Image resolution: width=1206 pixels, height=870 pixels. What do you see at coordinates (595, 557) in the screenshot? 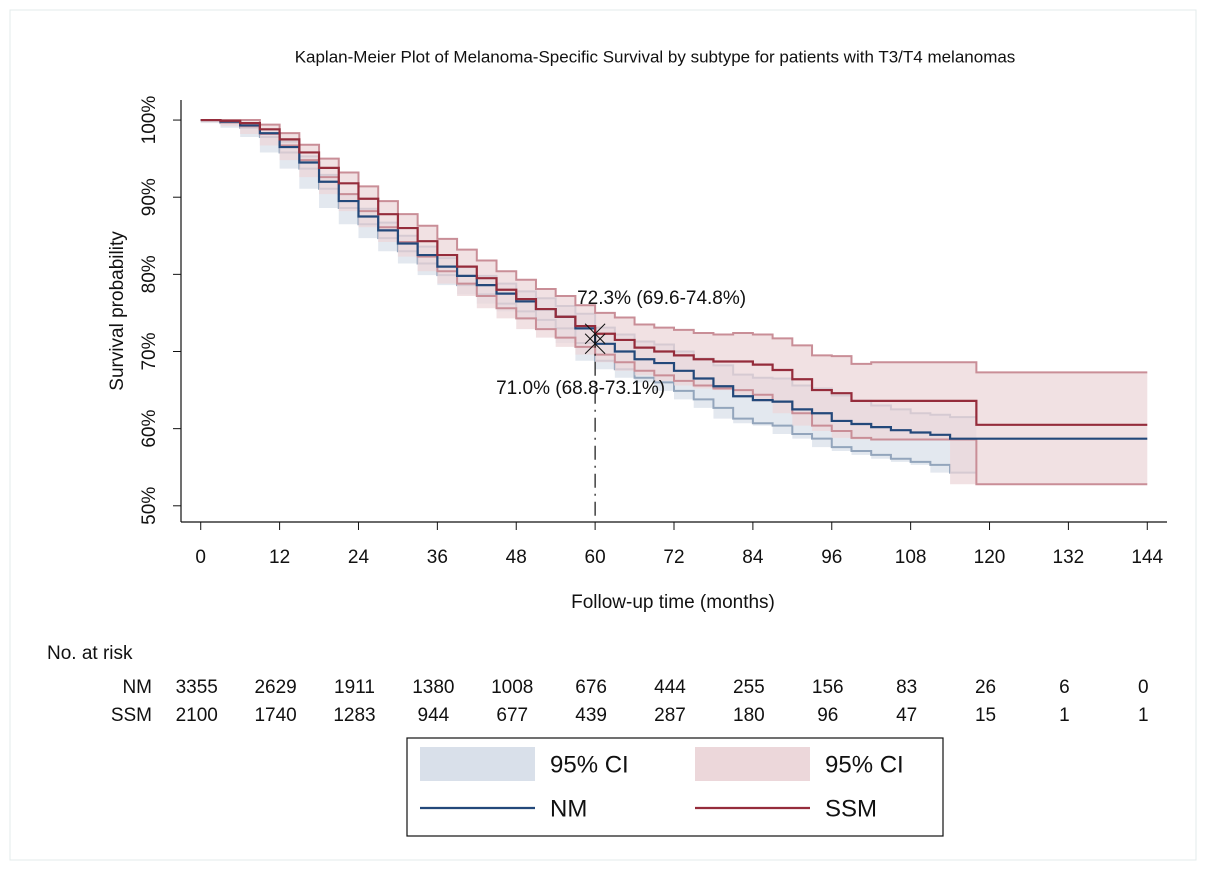
I see `x-tick-label: 60` at bounding box center [595, 557].